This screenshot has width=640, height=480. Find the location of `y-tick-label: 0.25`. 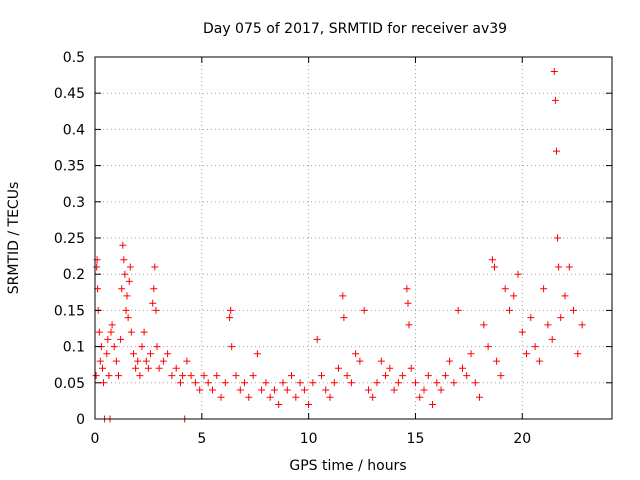

y-tick-label: 0.25 is located at coordinates (69, 239).